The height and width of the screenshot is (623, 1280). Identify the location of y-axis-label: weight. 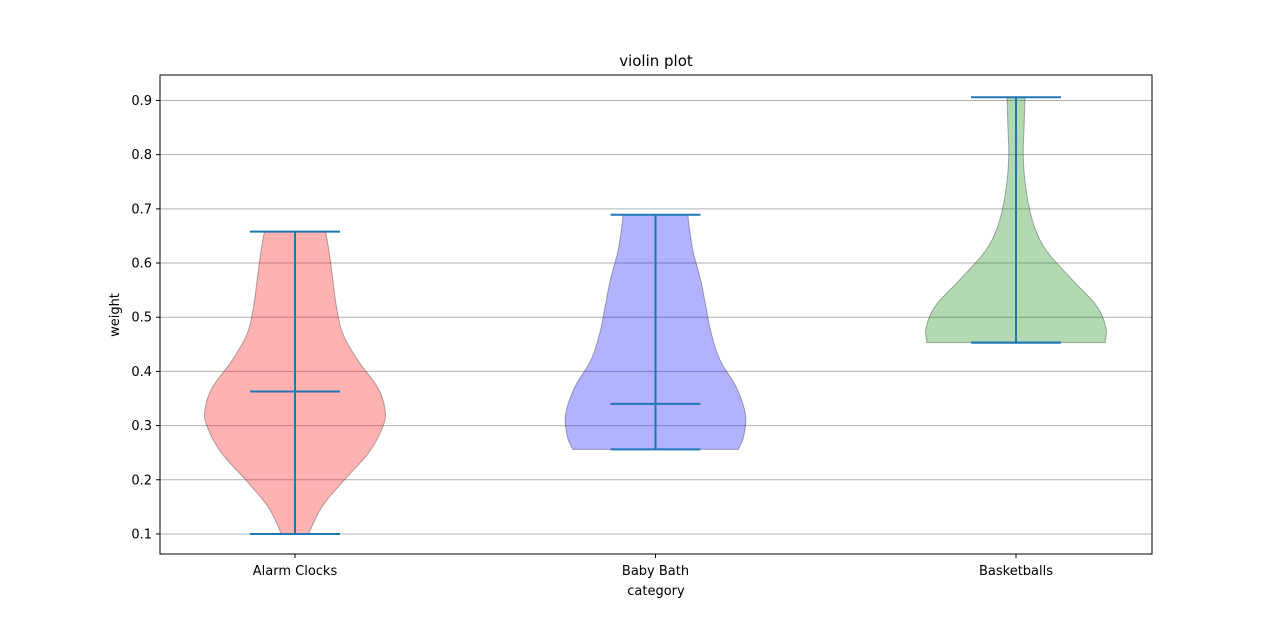
(115, 315).